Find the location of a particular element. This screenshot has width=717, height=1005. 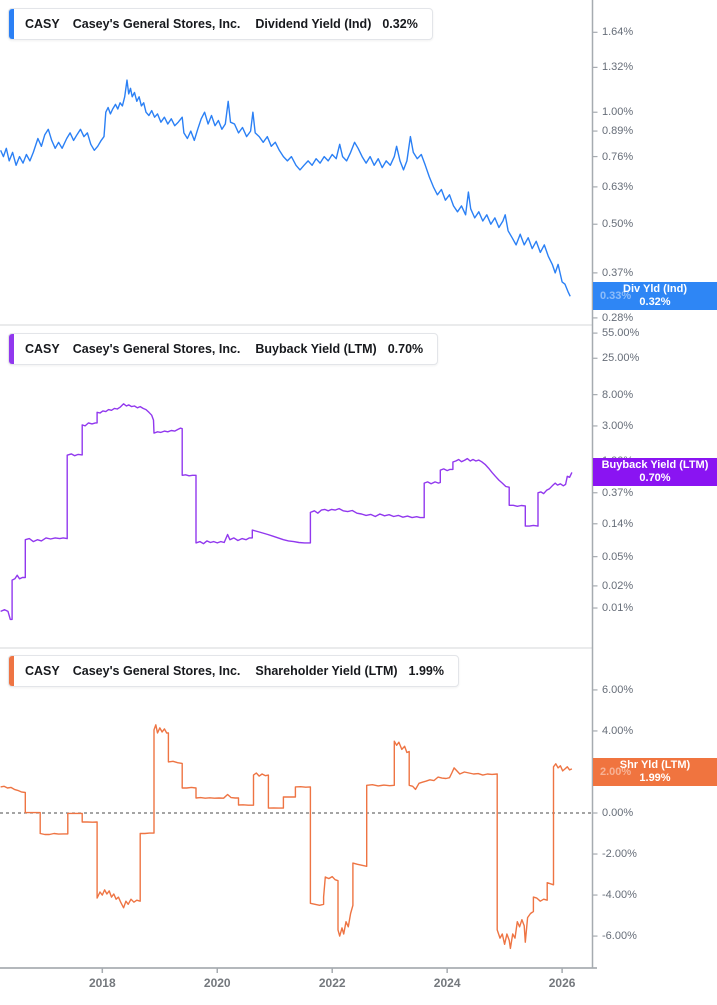

badge-metric-value: 0.32% is located at coordinates (655, 302).